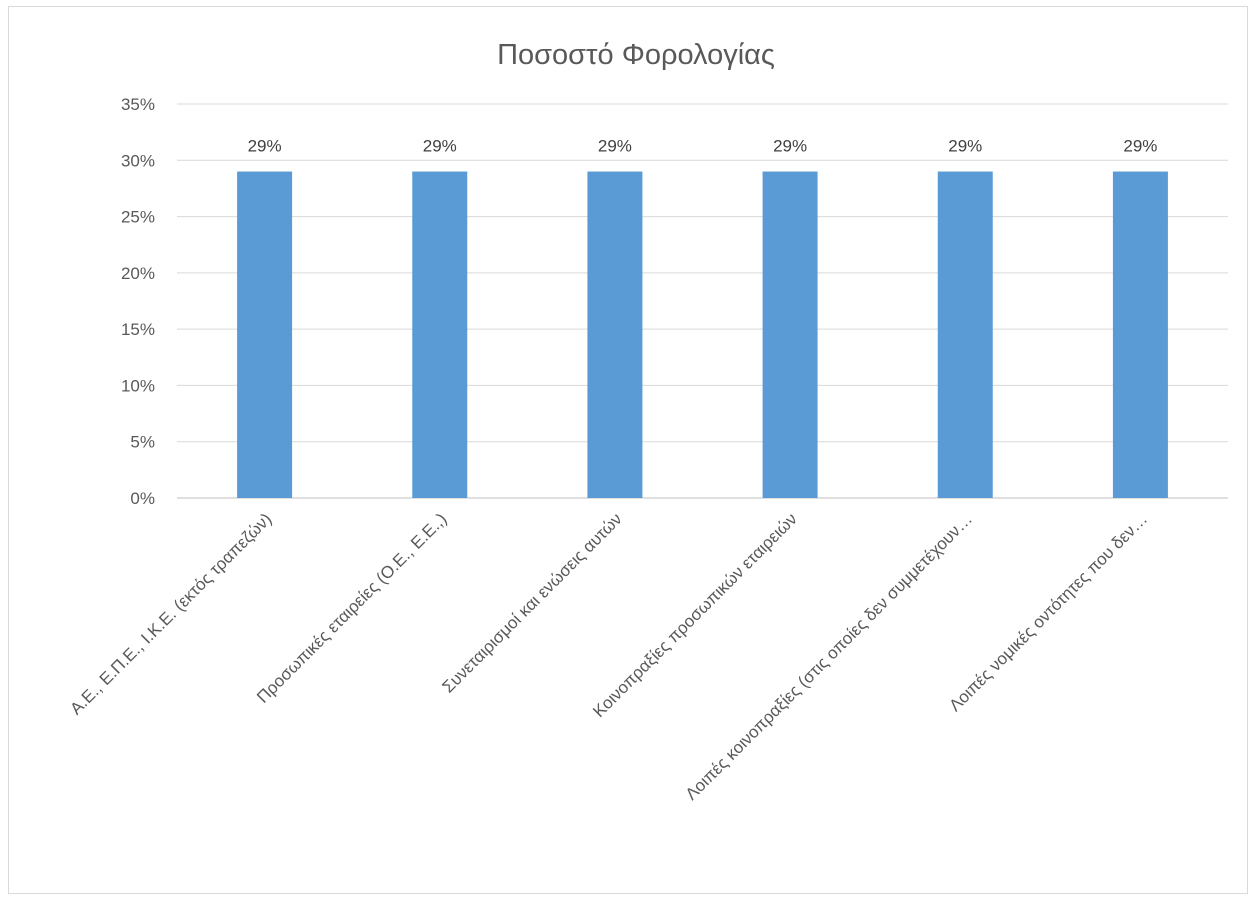  Describe the element at coordinates (703, 146) in the screenshot. I see `data-labels: 29% 29% 29% 29% 29% 29%` at that location.